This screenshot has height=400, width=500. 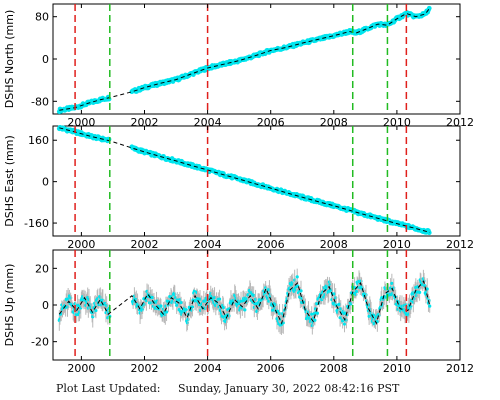 What do you see at coordinates (144, 368) in the screenshot?
I see `panel3-x-tick-label: 2002` at bounding box center [144, 368].